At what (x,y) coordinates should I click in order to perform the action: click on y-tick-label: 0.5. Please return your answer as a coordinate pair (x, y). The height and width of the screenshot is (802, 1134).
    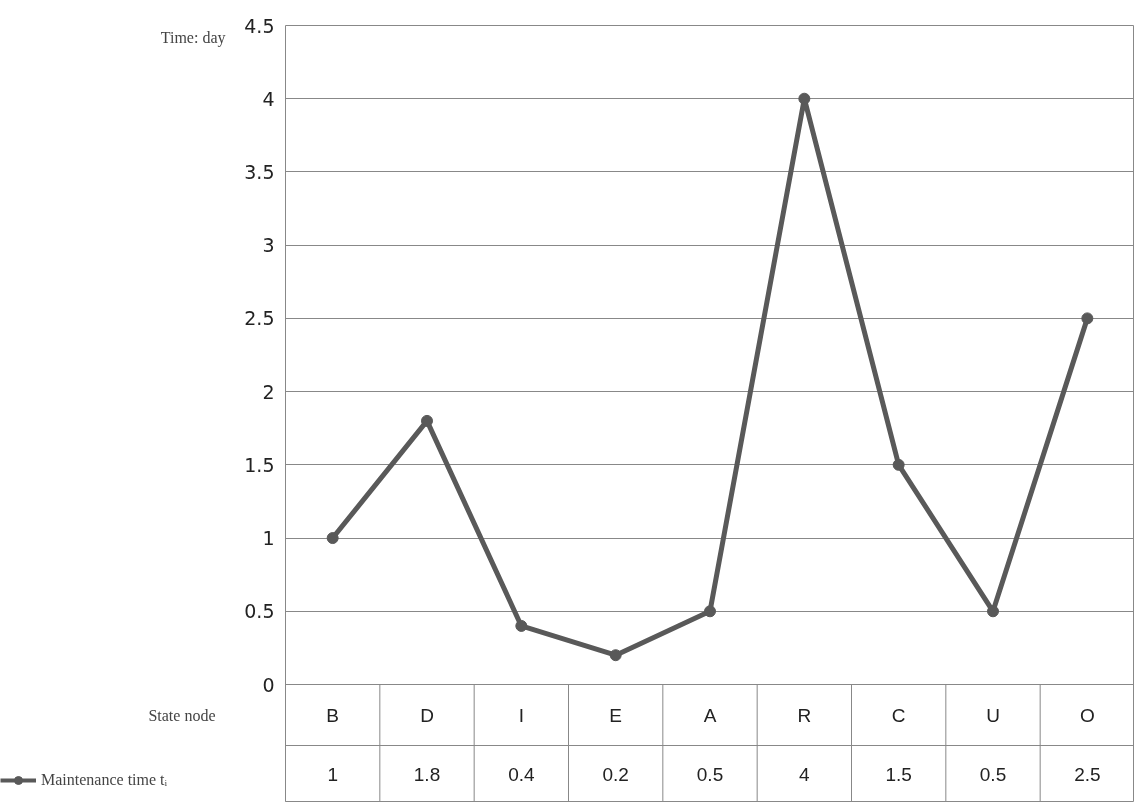
    Looking at the image, I should click on (259, 611).